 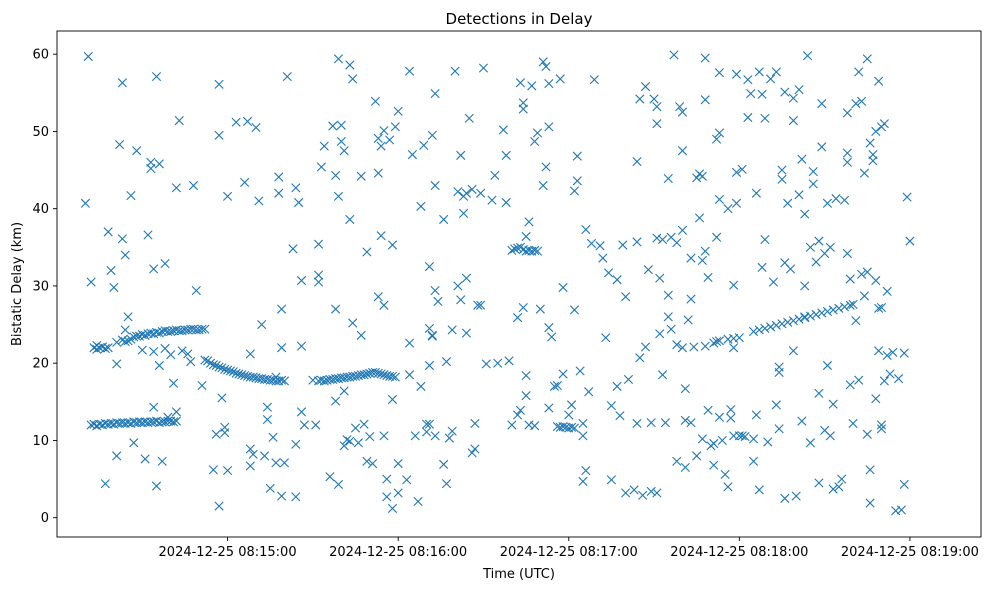 What do you see at coordinates (40, 55) in the screenshot?
I see `y-tick-label: 60` at bounding box center [40, 55].